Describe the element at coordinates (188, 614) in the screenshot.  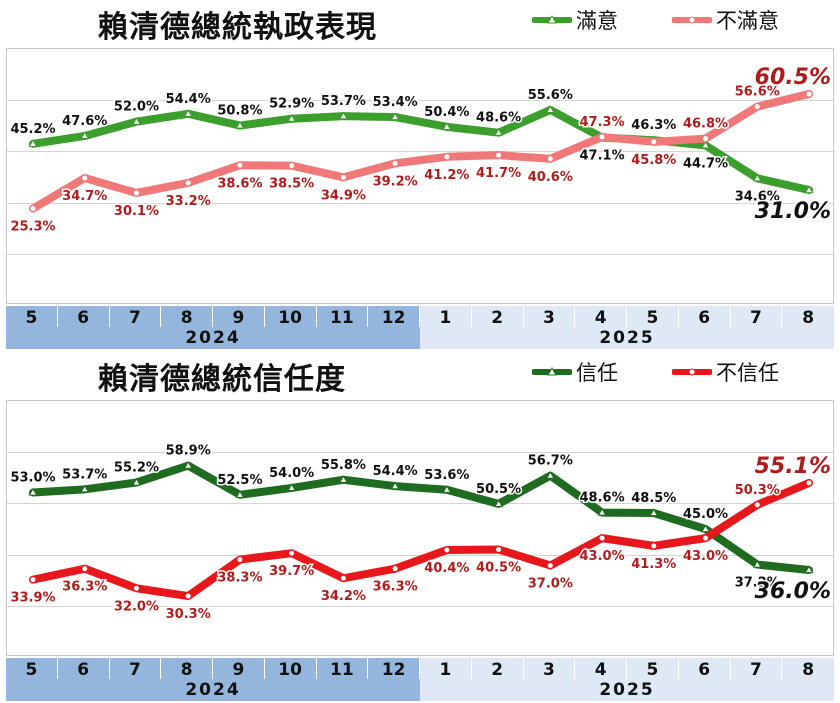
I see `data-label: 30.3%` at that location.